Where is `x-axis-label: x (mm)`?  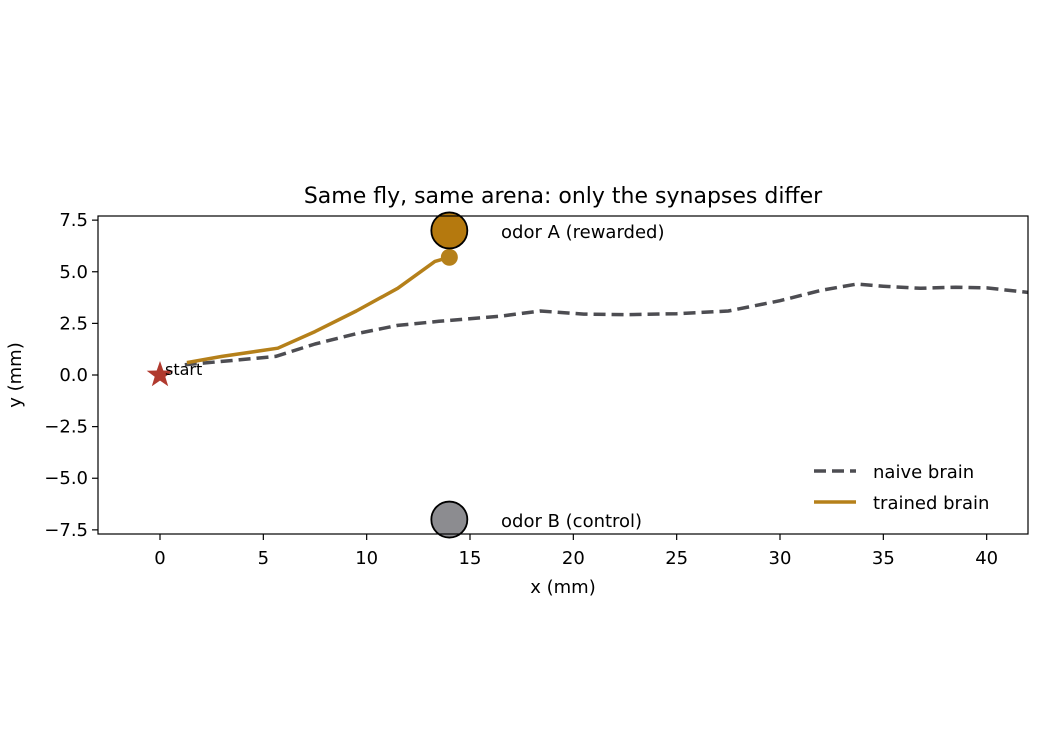
x-axis-label: x (mm) is located at coordinates (563, 587).